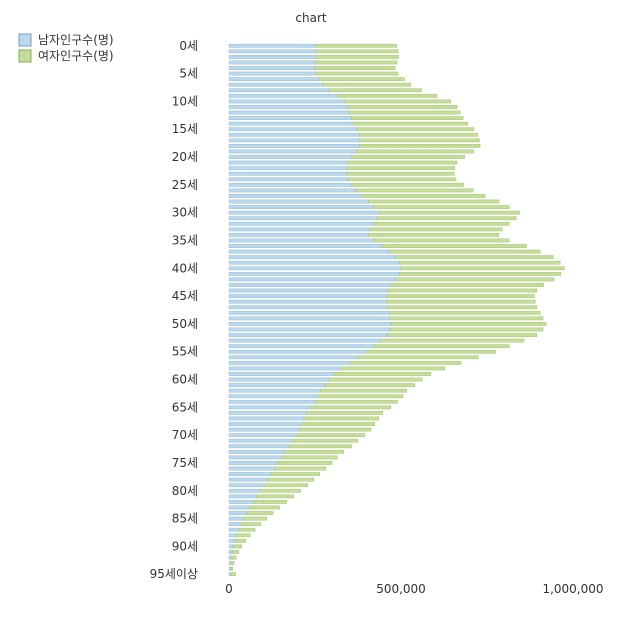 This screenshot has width=623, height=627. Describe the element at coordinates (185, 546) in the screenshot. I see `y-tick-label: 90세` at that location.